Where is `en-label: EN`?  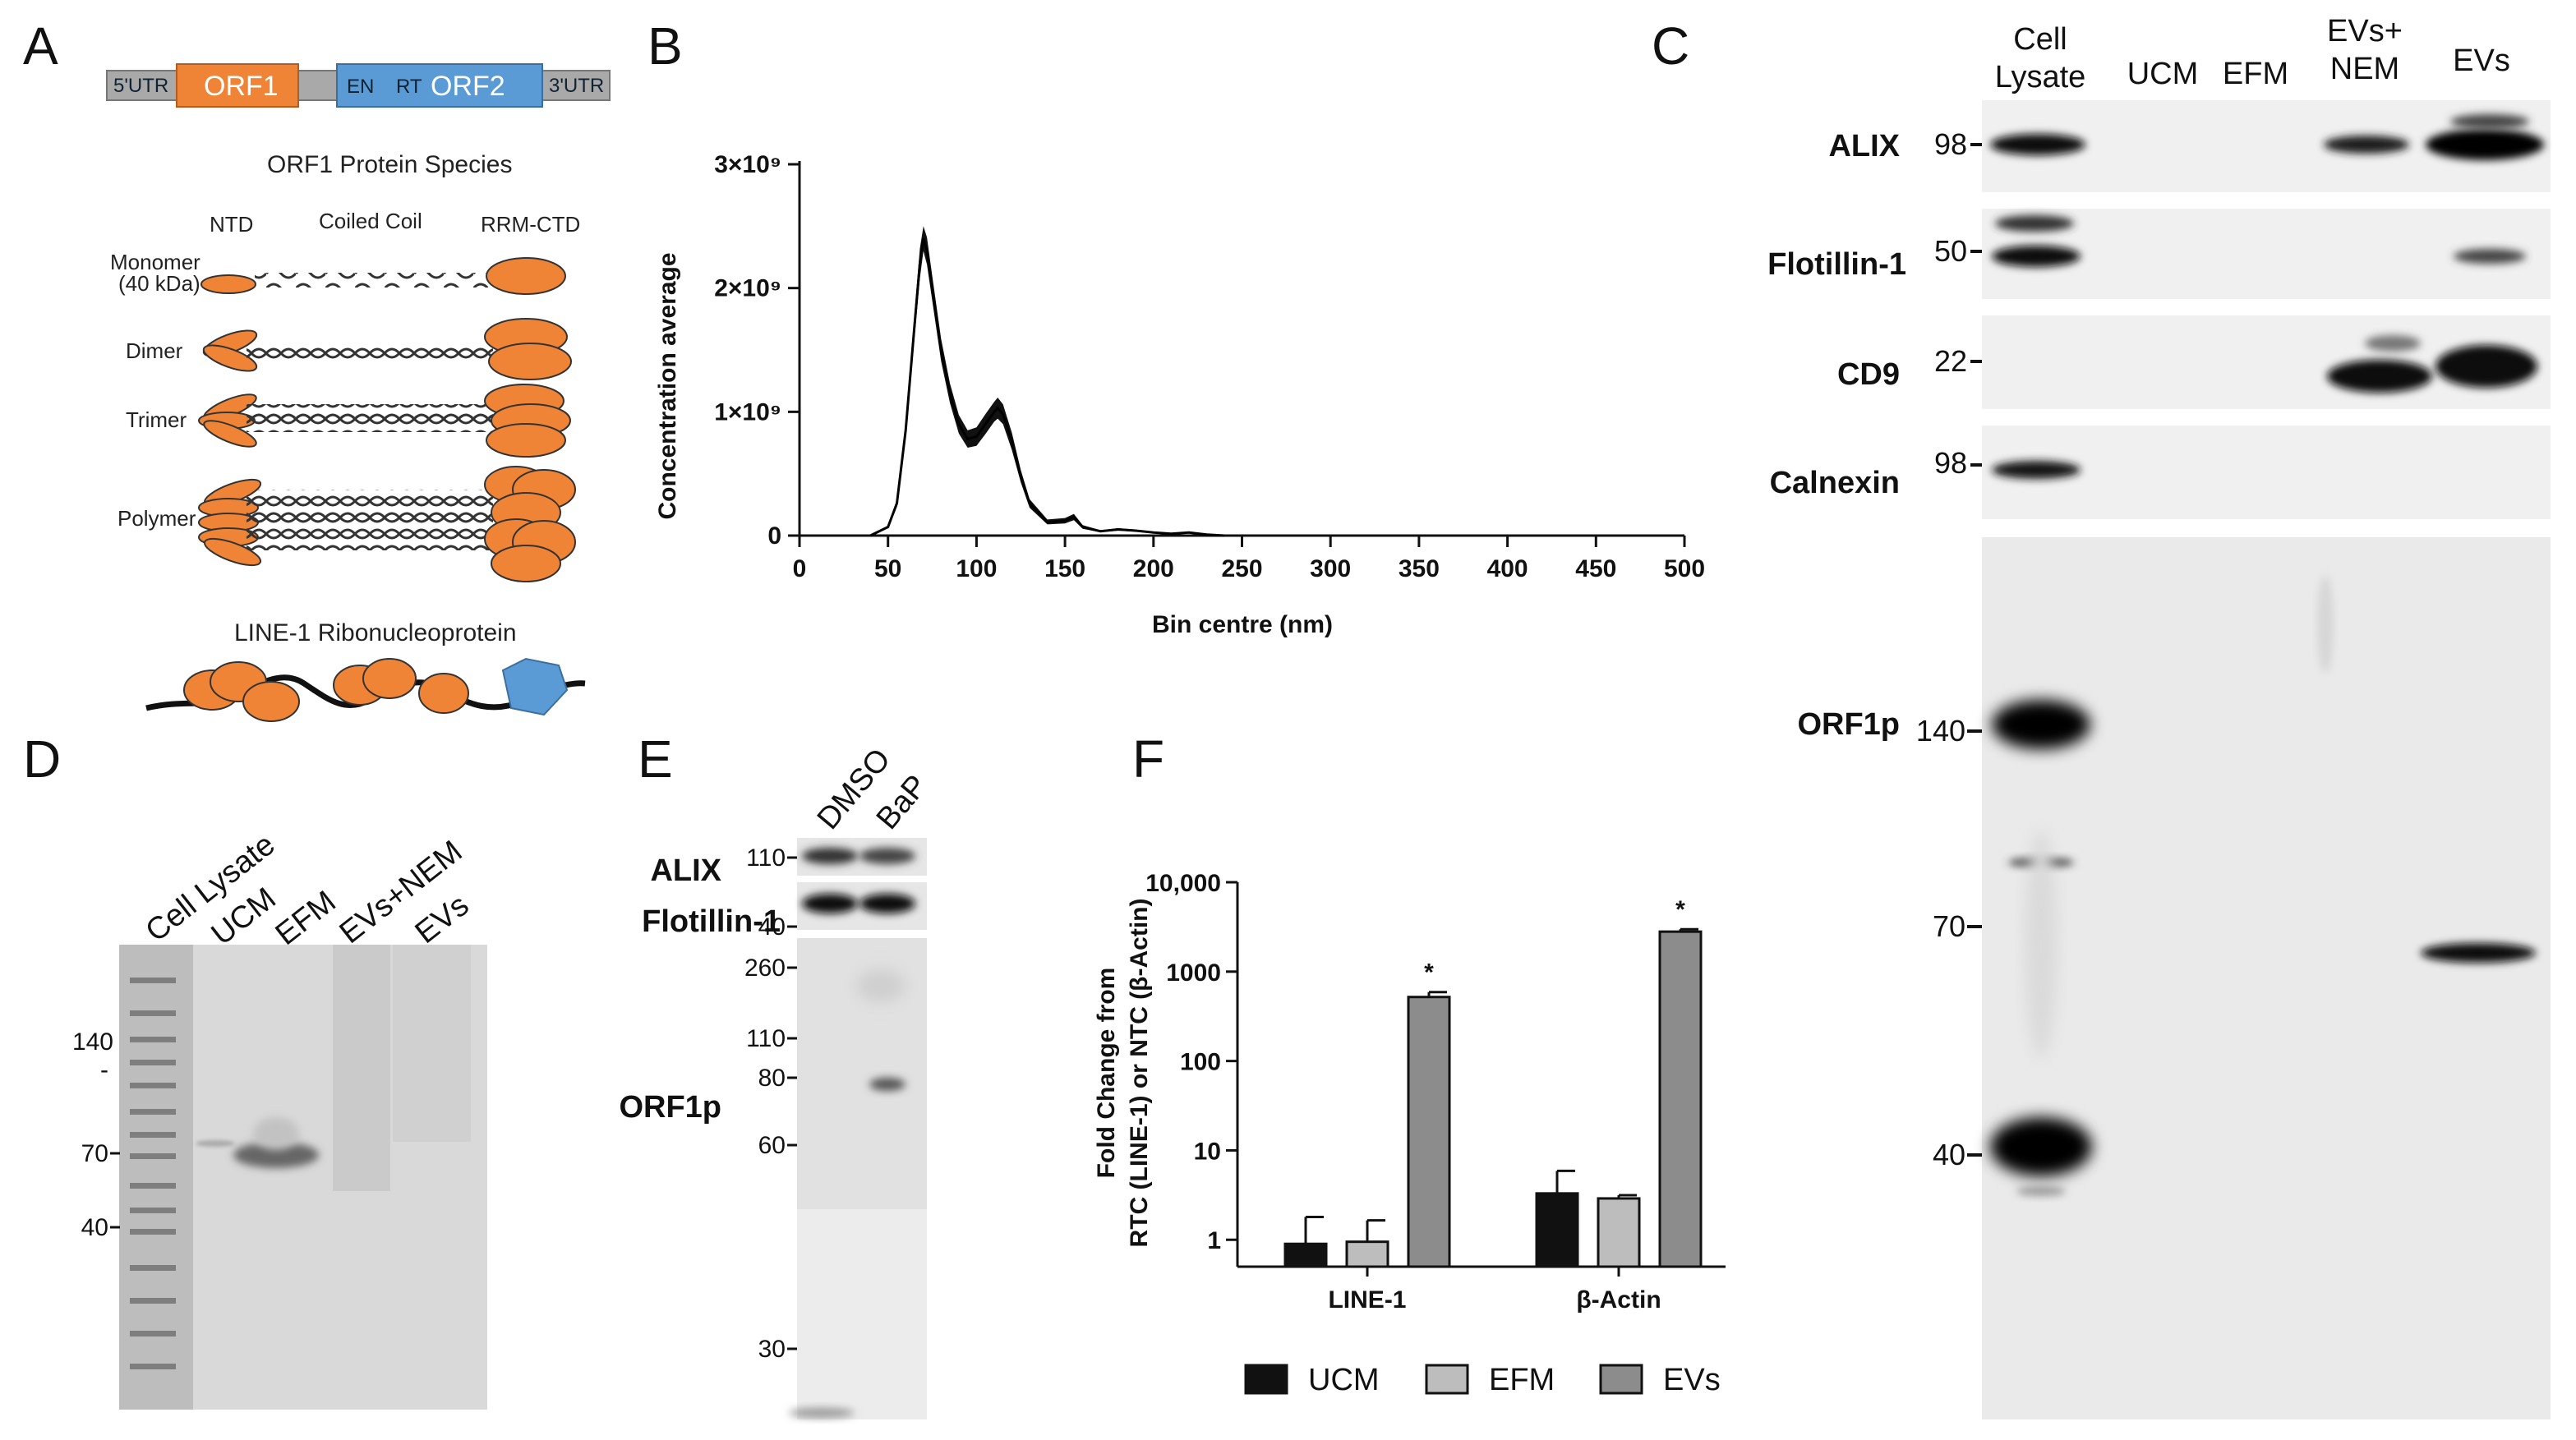 en-label: EN is located at coordinates (360, 87).